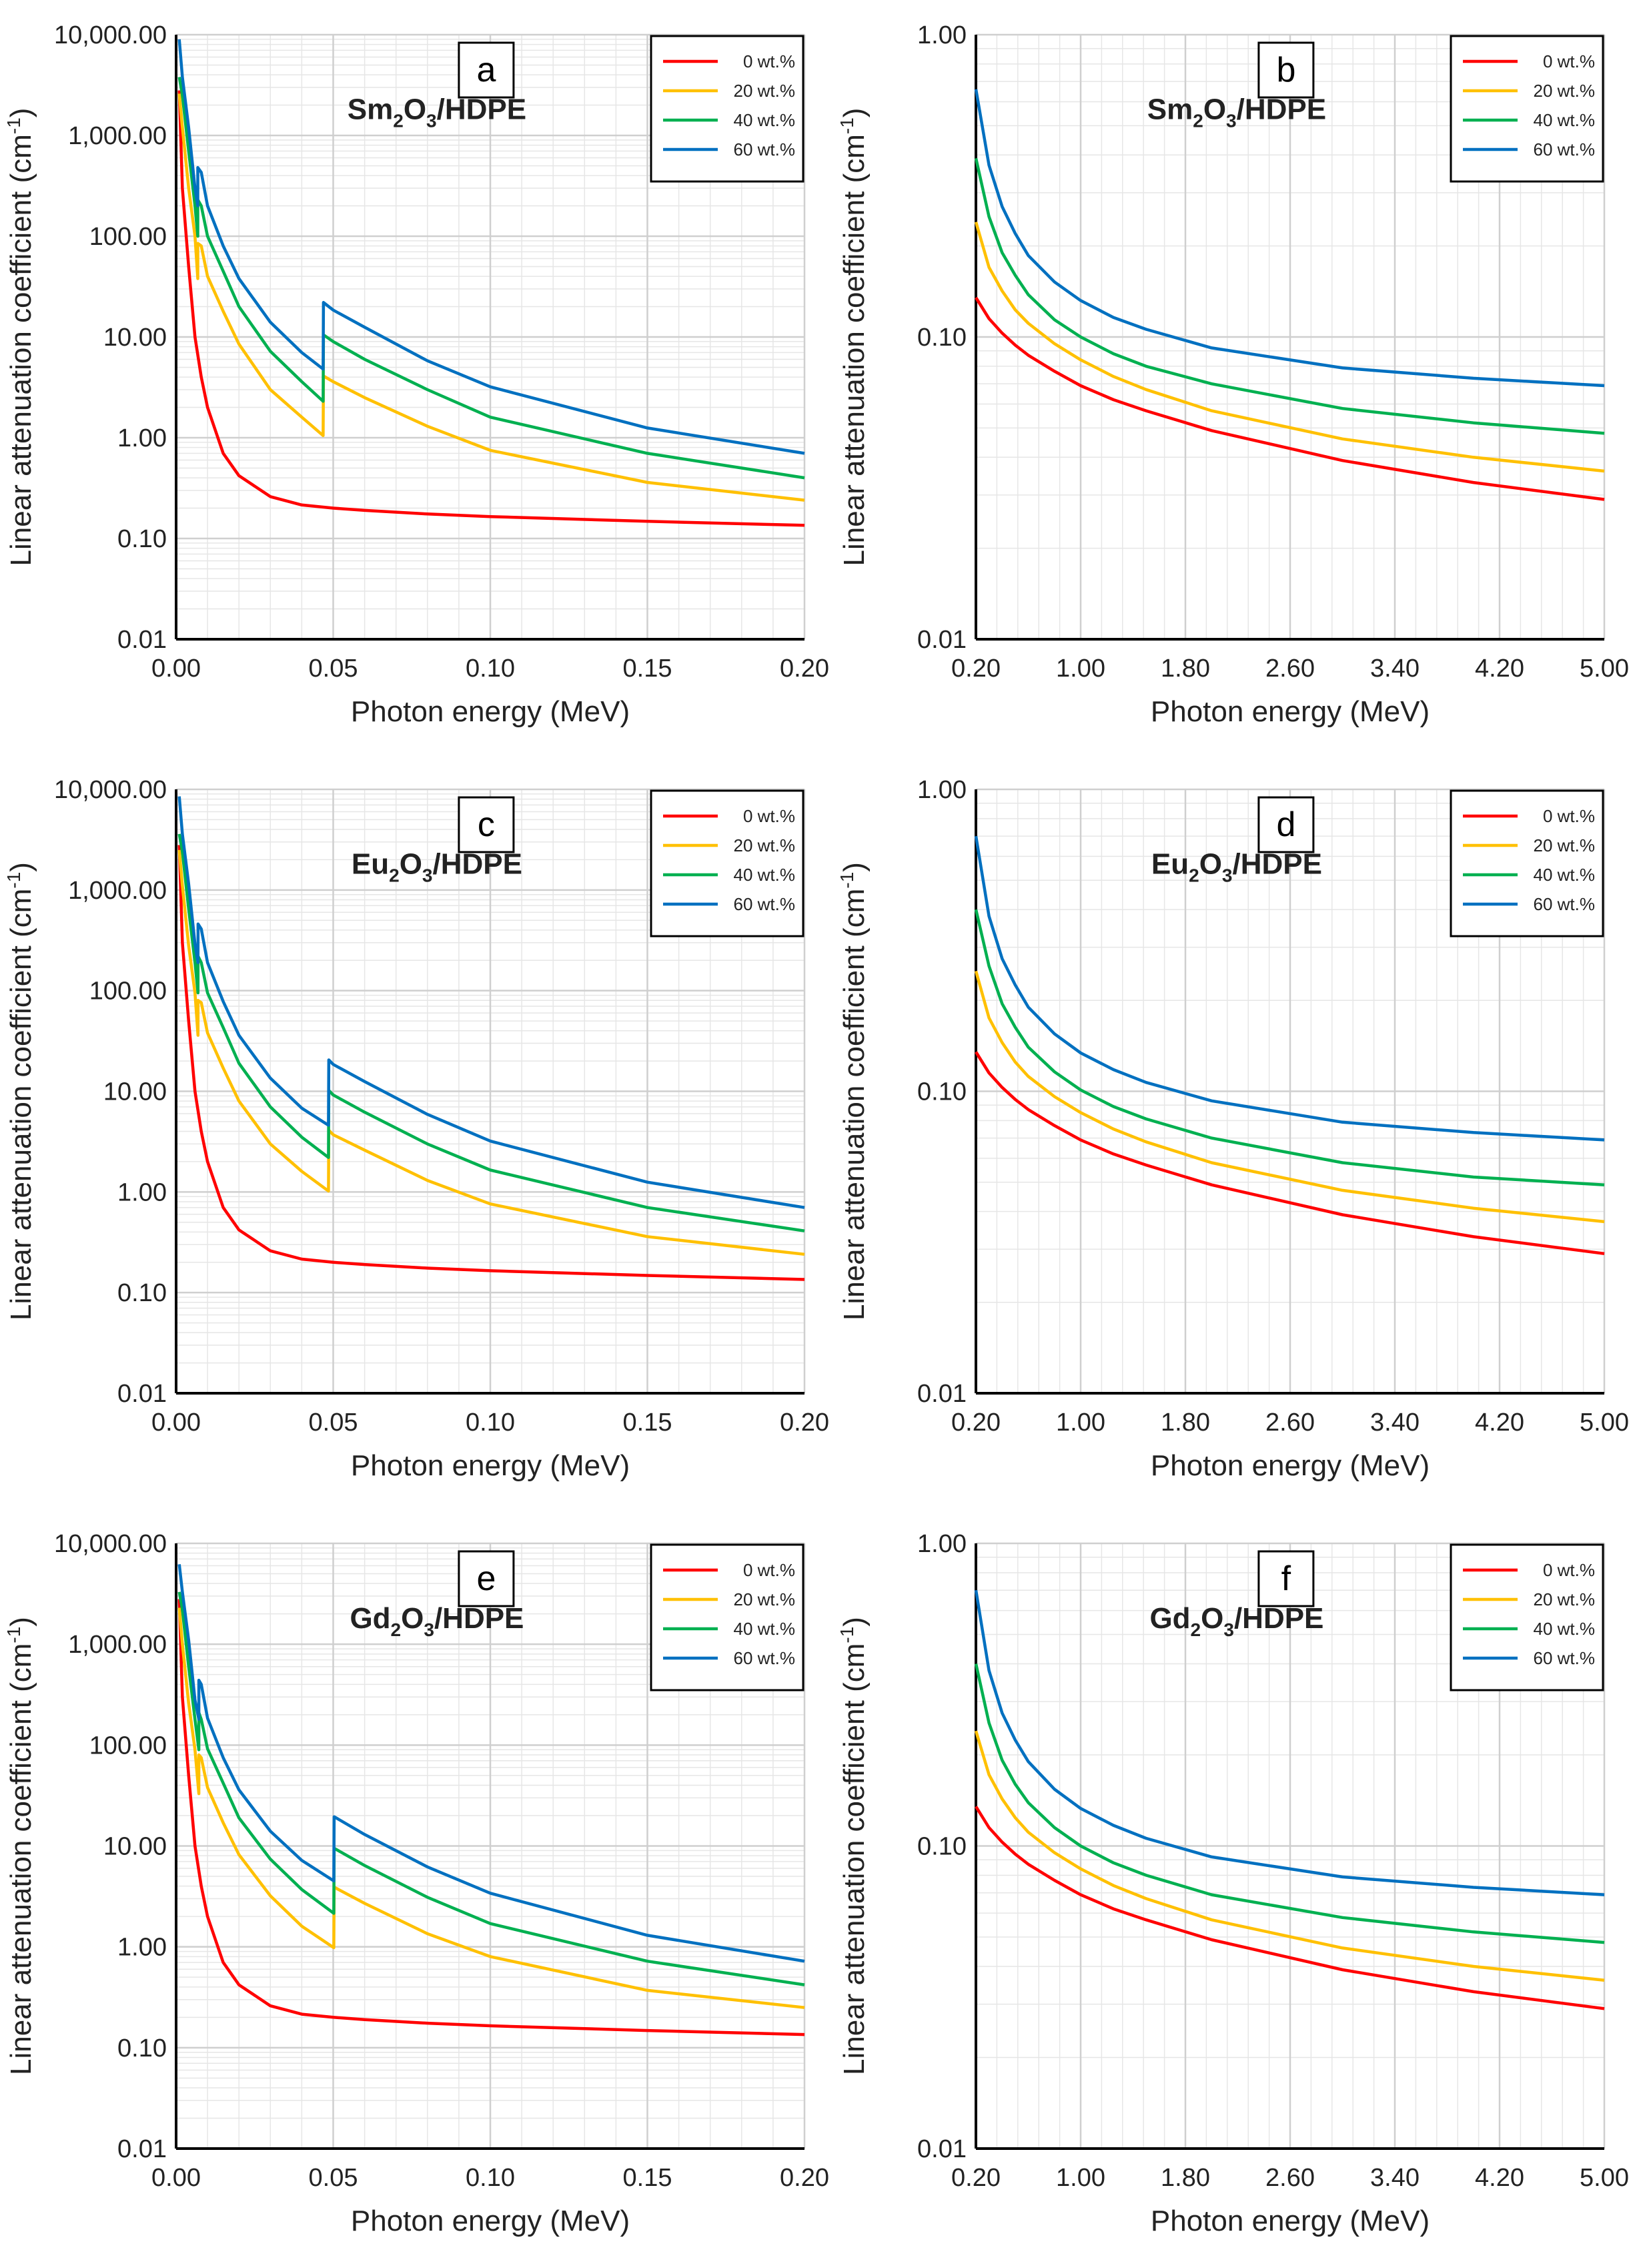  I want to click on panel-label: d, so click(1285, 824).